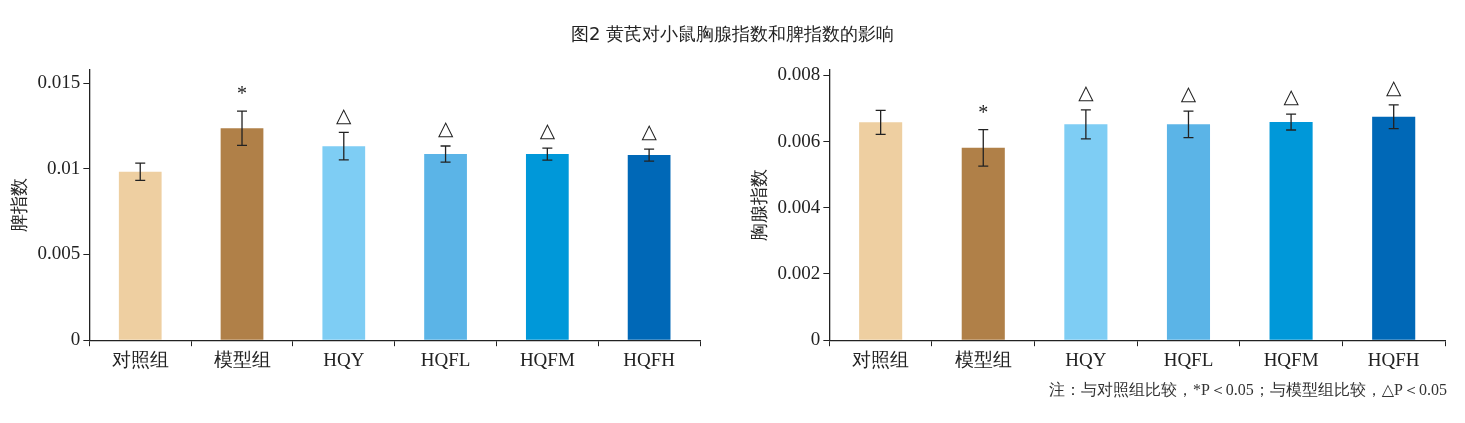 This screenshot has width=1465, height=423. I want to click on text: 注：与对照组比较，*P＜0.05；与模型组比较，△P＜0.05, so click(1247, 390).